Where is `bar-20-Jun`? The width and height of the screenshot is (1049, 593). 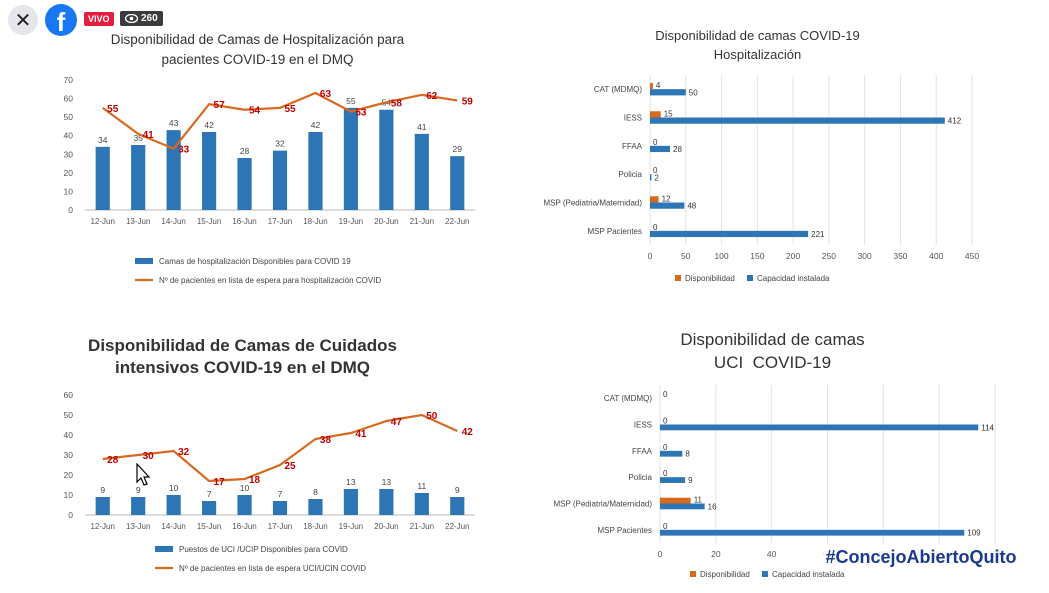
bar-20-Jun is located at coordinates (386, 159).